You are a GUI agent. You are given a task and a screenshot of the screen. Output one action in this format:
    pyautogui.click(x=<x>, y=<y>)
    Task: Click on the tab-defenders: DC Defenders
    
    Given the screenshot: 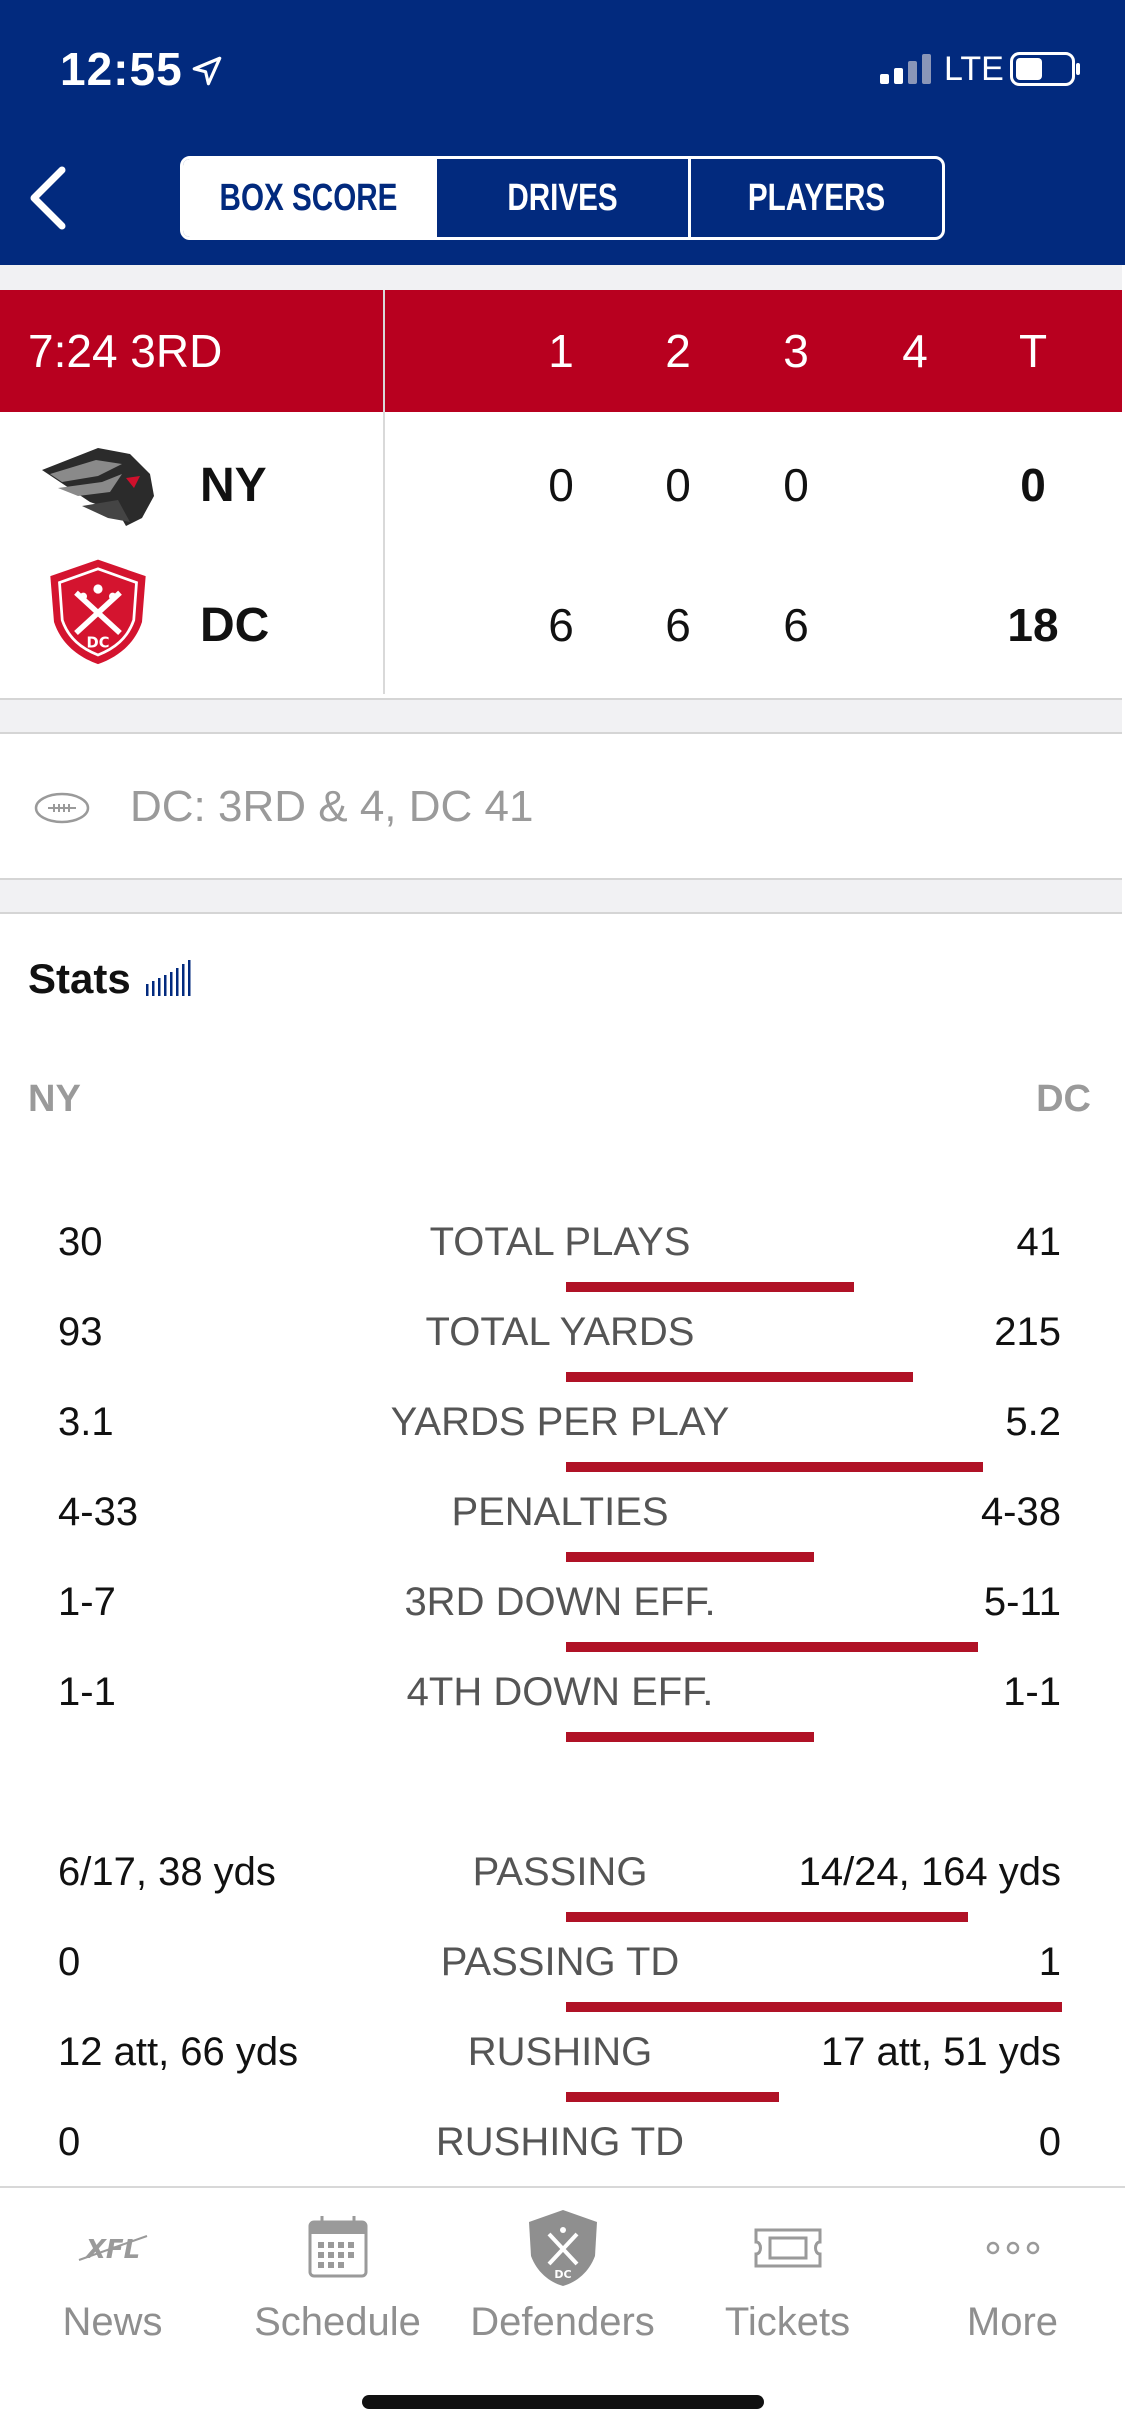 What is the action you would take?
    pyautogui.click(x=562, y=2276)
    